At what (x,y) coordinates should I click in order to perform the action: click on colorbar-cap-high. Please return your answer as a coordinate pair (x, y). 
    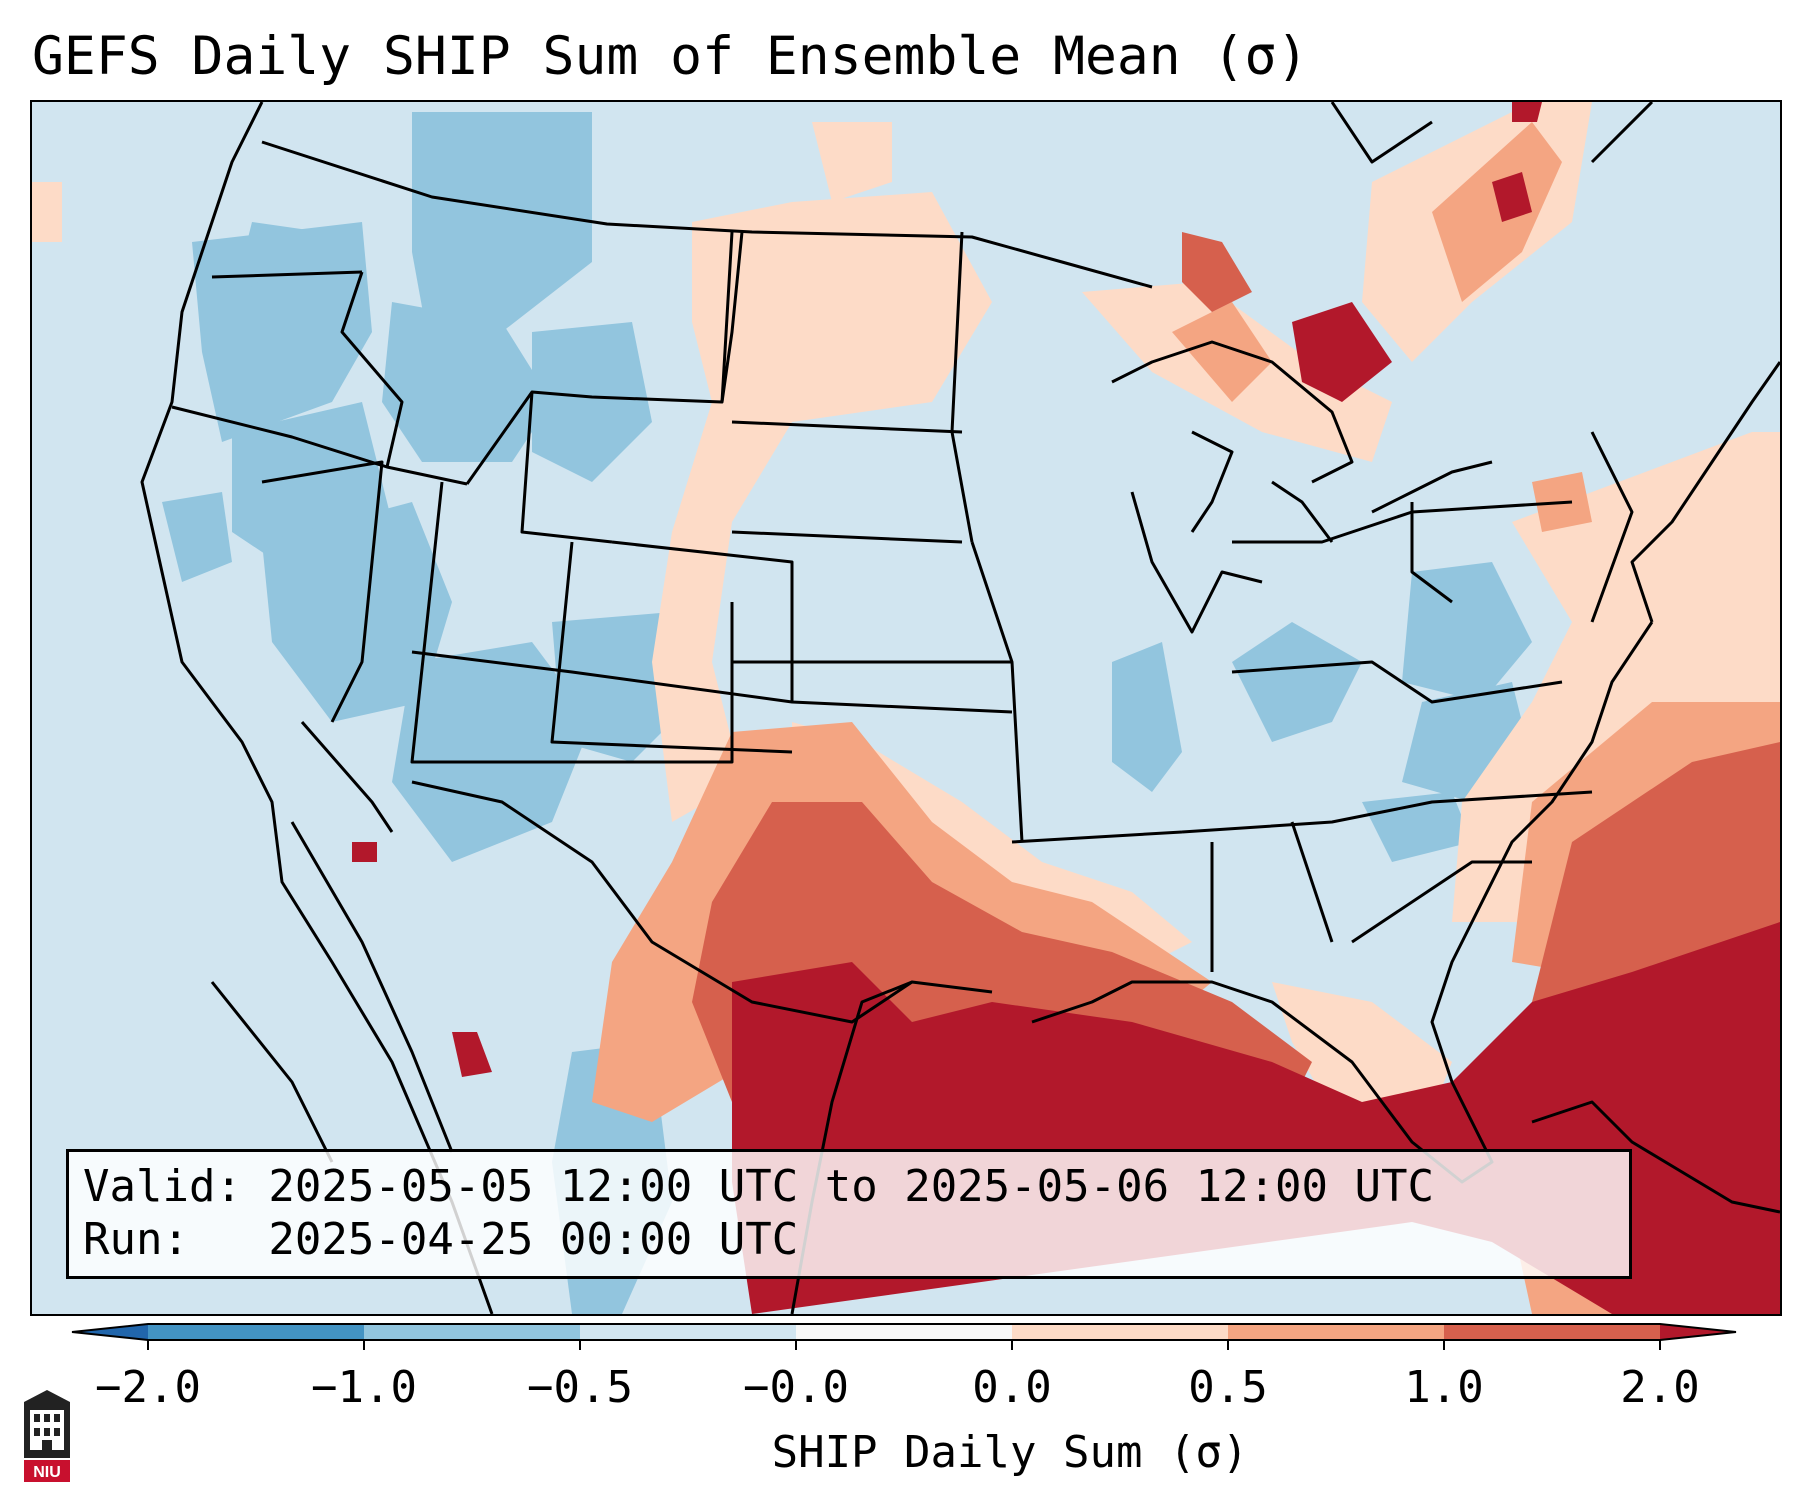
    Looking at the image, I should click on (1698, 1332).